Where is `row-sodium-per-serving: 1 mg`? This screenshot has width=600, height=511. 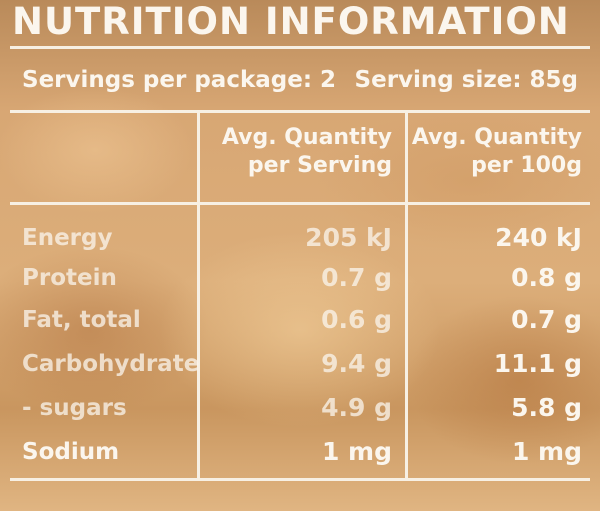
row-sodium-per-serving: 1 mg is located at coordinates (356, 451).